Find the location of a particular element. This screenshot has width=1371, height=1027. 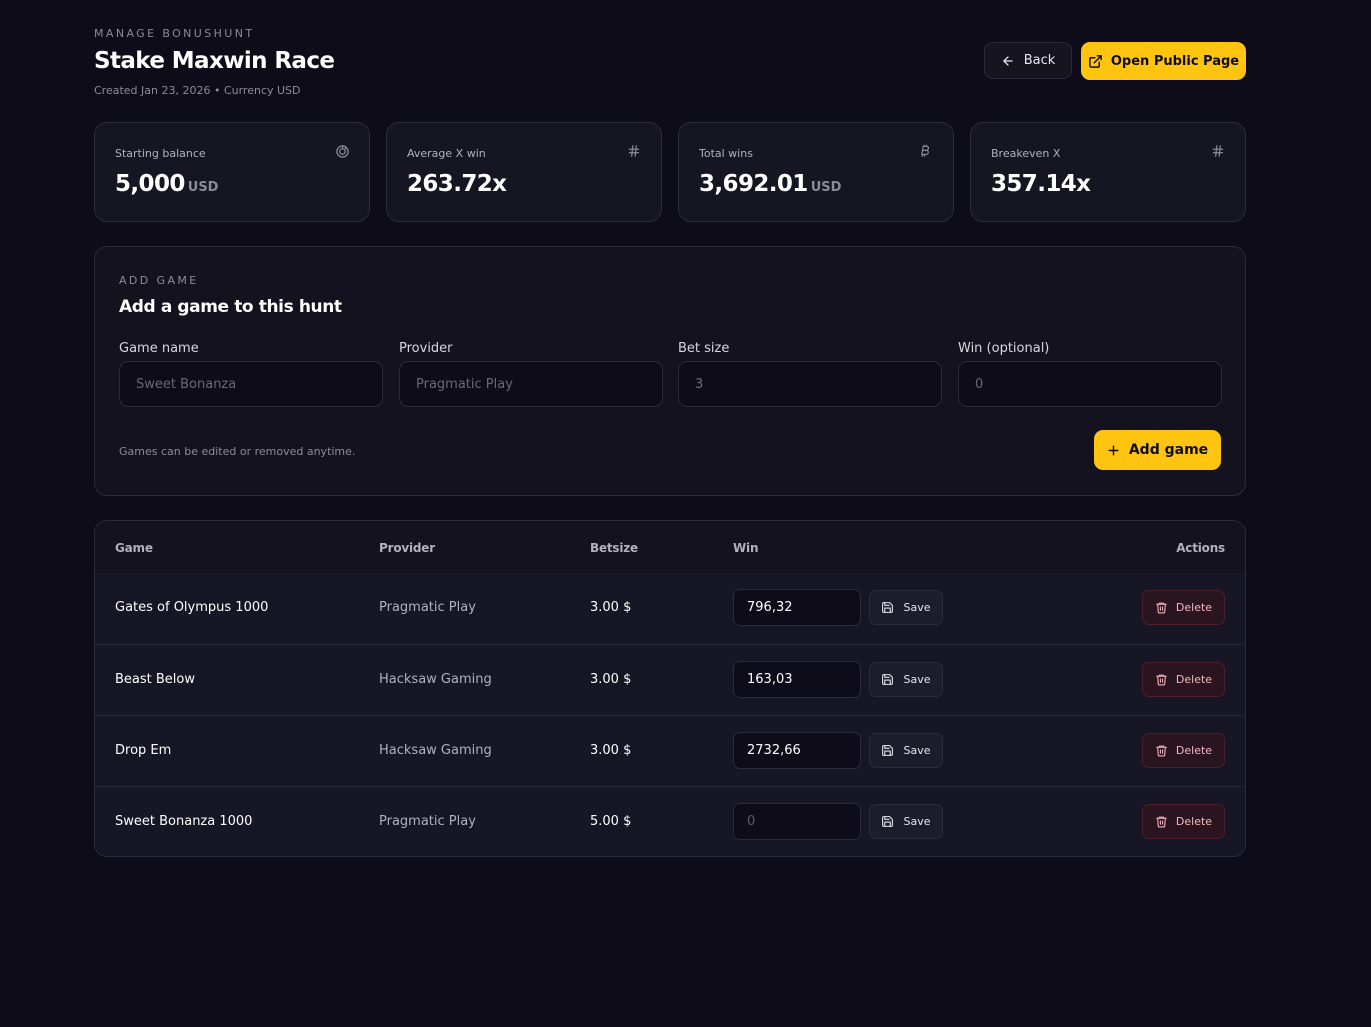

game-name-label: Game name is located at coordinates (159, 348).